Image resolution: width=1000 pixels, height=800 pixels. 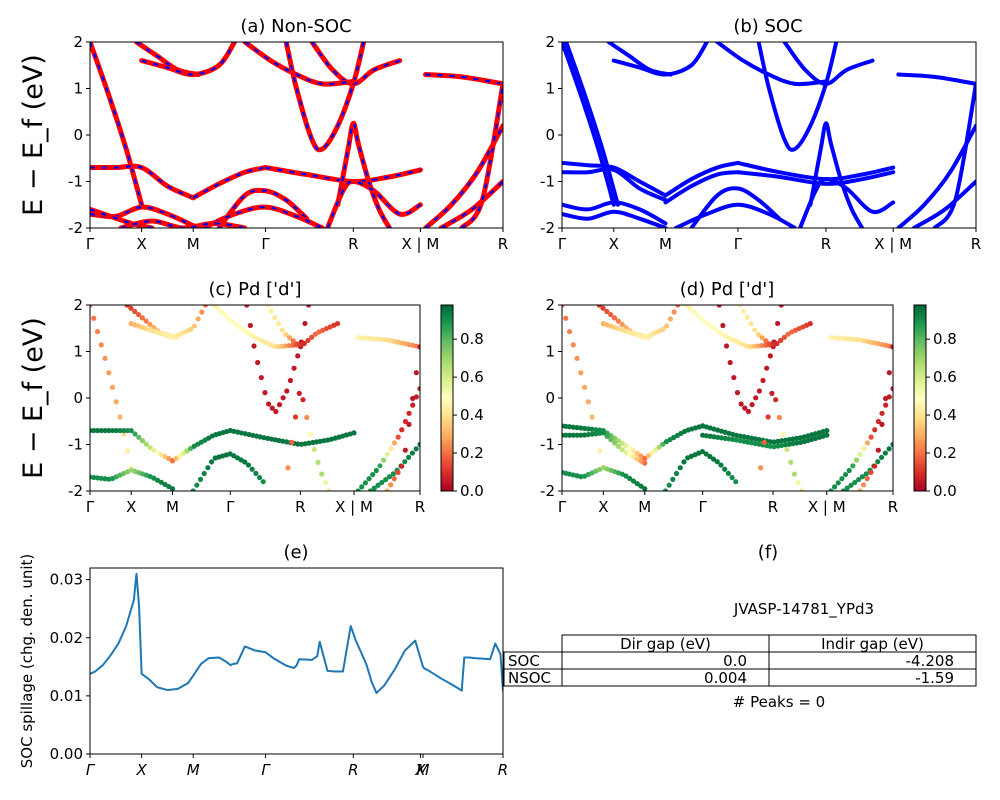 What do you see at coordinates (547, 182) in the screenshot?
I see `pb-ytick-label: -1` at bounding box center [547, 182].